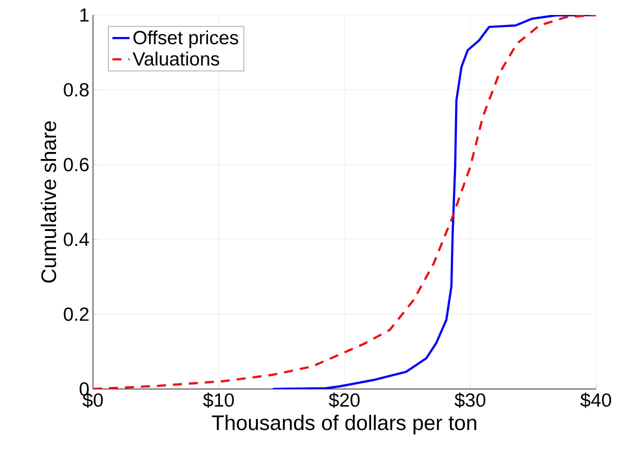 The width and height of the screenshot is (628, 470). What do you see at coordinates (76, 239) in the screenshot?
I see `y-tick-label: 0.4` at bounding box center [76, 239].